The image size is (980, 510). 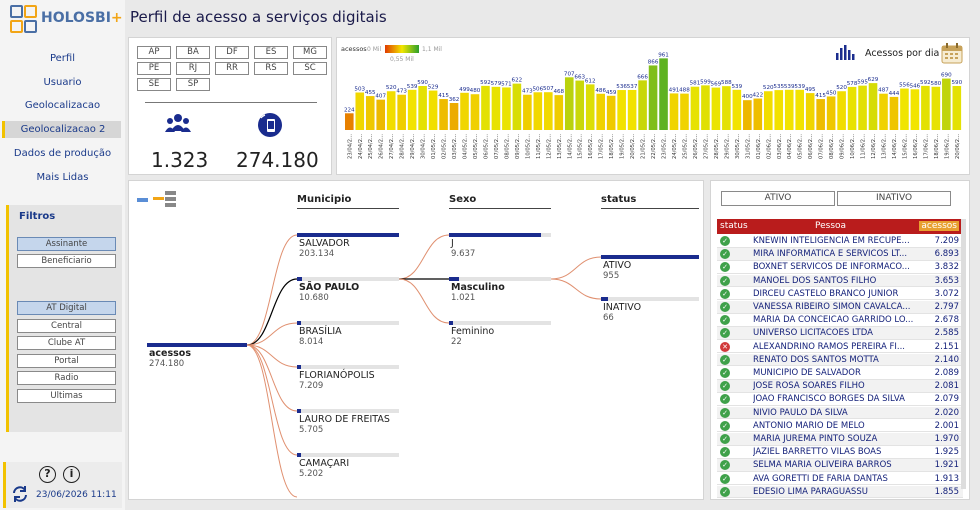 What do you see at coordinates (840, 347) in the screenshot?
I see `table-row: ✕ ALEXANDRINO RAMOS PEREIRA FI... 2.151` at bounding box center [840, 347].